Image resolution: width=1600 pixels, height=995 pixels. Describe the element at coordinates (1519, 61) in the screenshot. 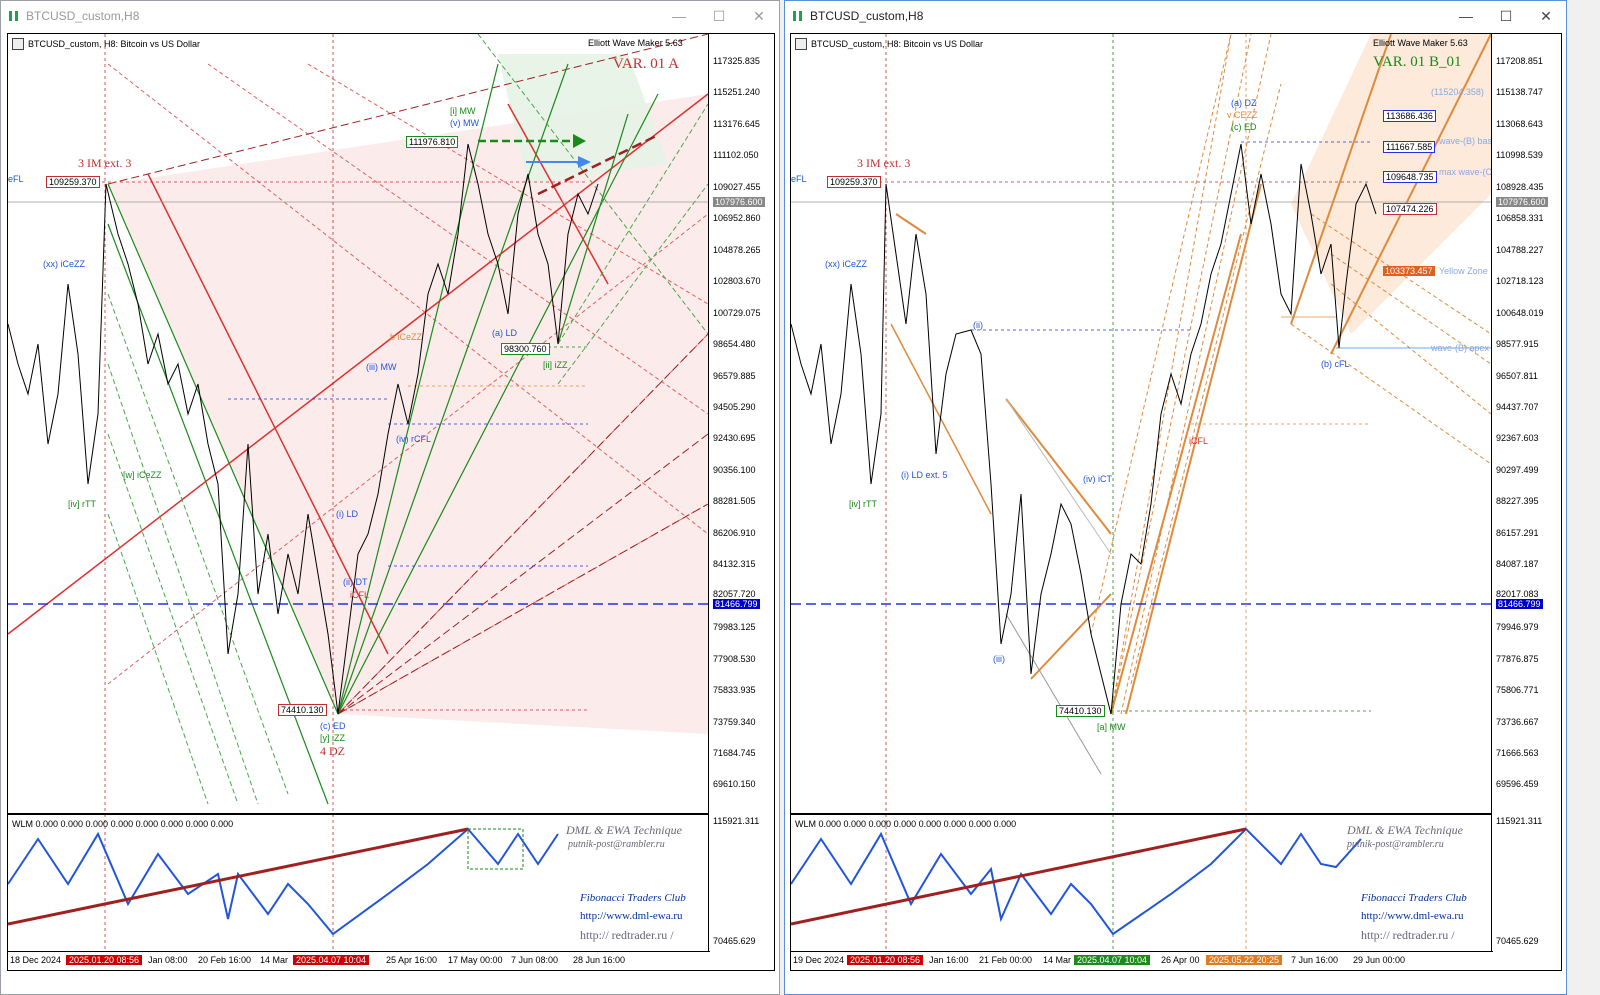

I see `price-label: 117208.851` at that location.